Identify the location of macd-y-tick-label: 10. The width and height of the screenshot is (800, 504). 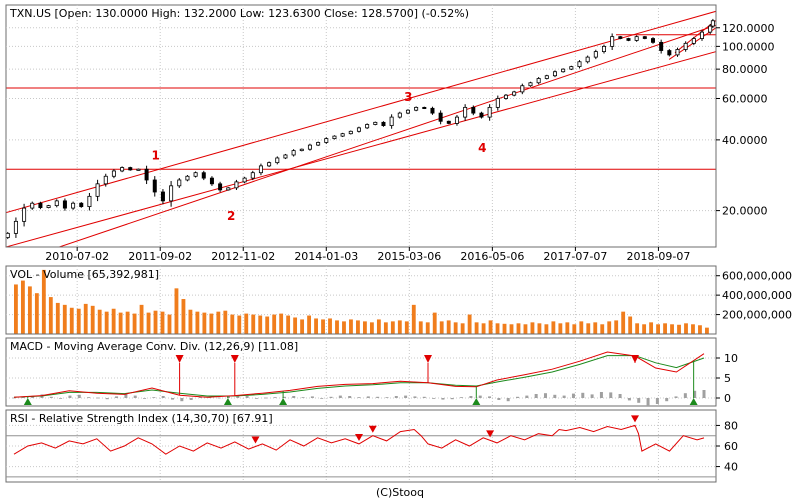
(731, 358).